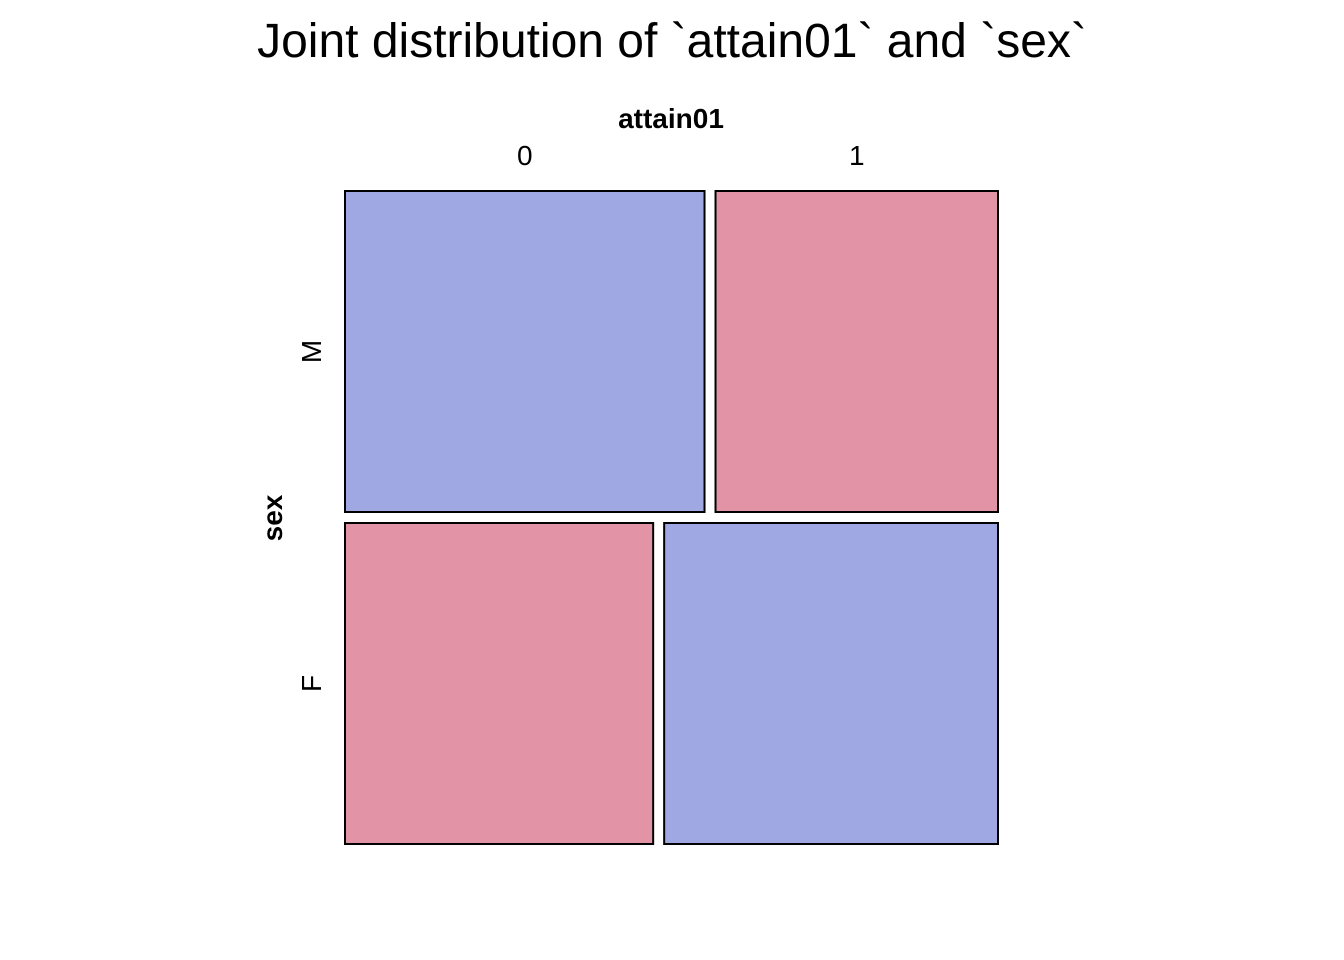 The height and width of the screenshot is (960, 1344). I want to click on y-axis-title: sex, so click(272, 517).